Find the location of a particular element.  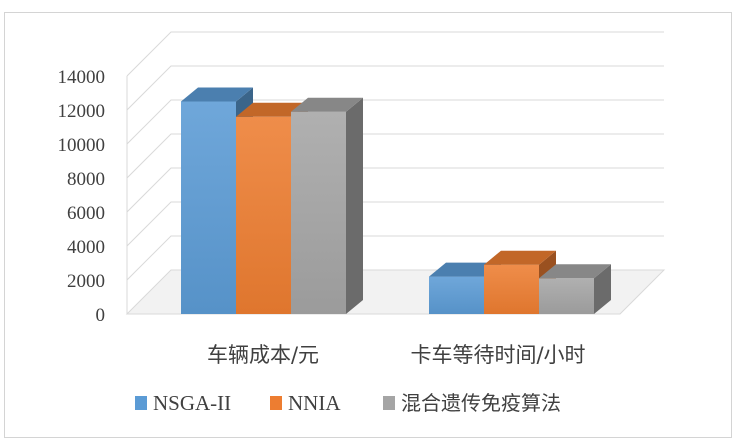

y-axis-ticks: 0 2000 4000 6000 8000 10000 12000 14000 is located at coordinates (82, 196).